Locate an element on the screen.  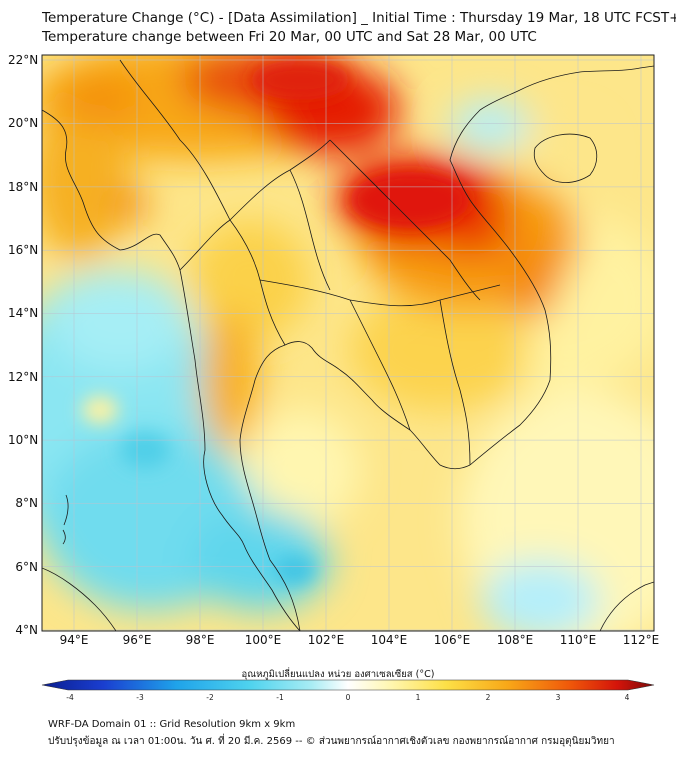
colorbar-tick: 0 is located at coordinates (348, 697).